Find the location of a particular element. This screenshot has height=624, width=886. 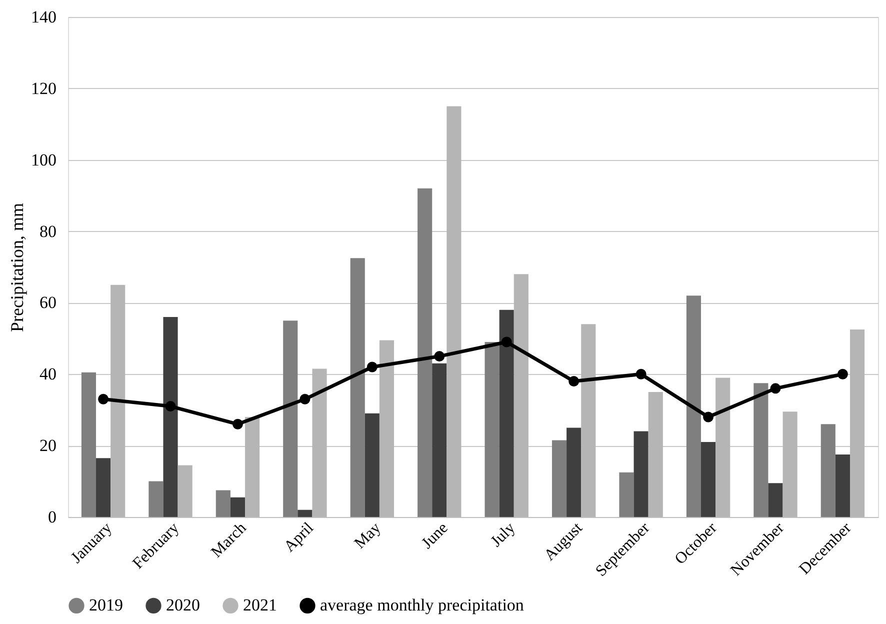

y-tick-label: 80 is located at coordinates (48, 231).